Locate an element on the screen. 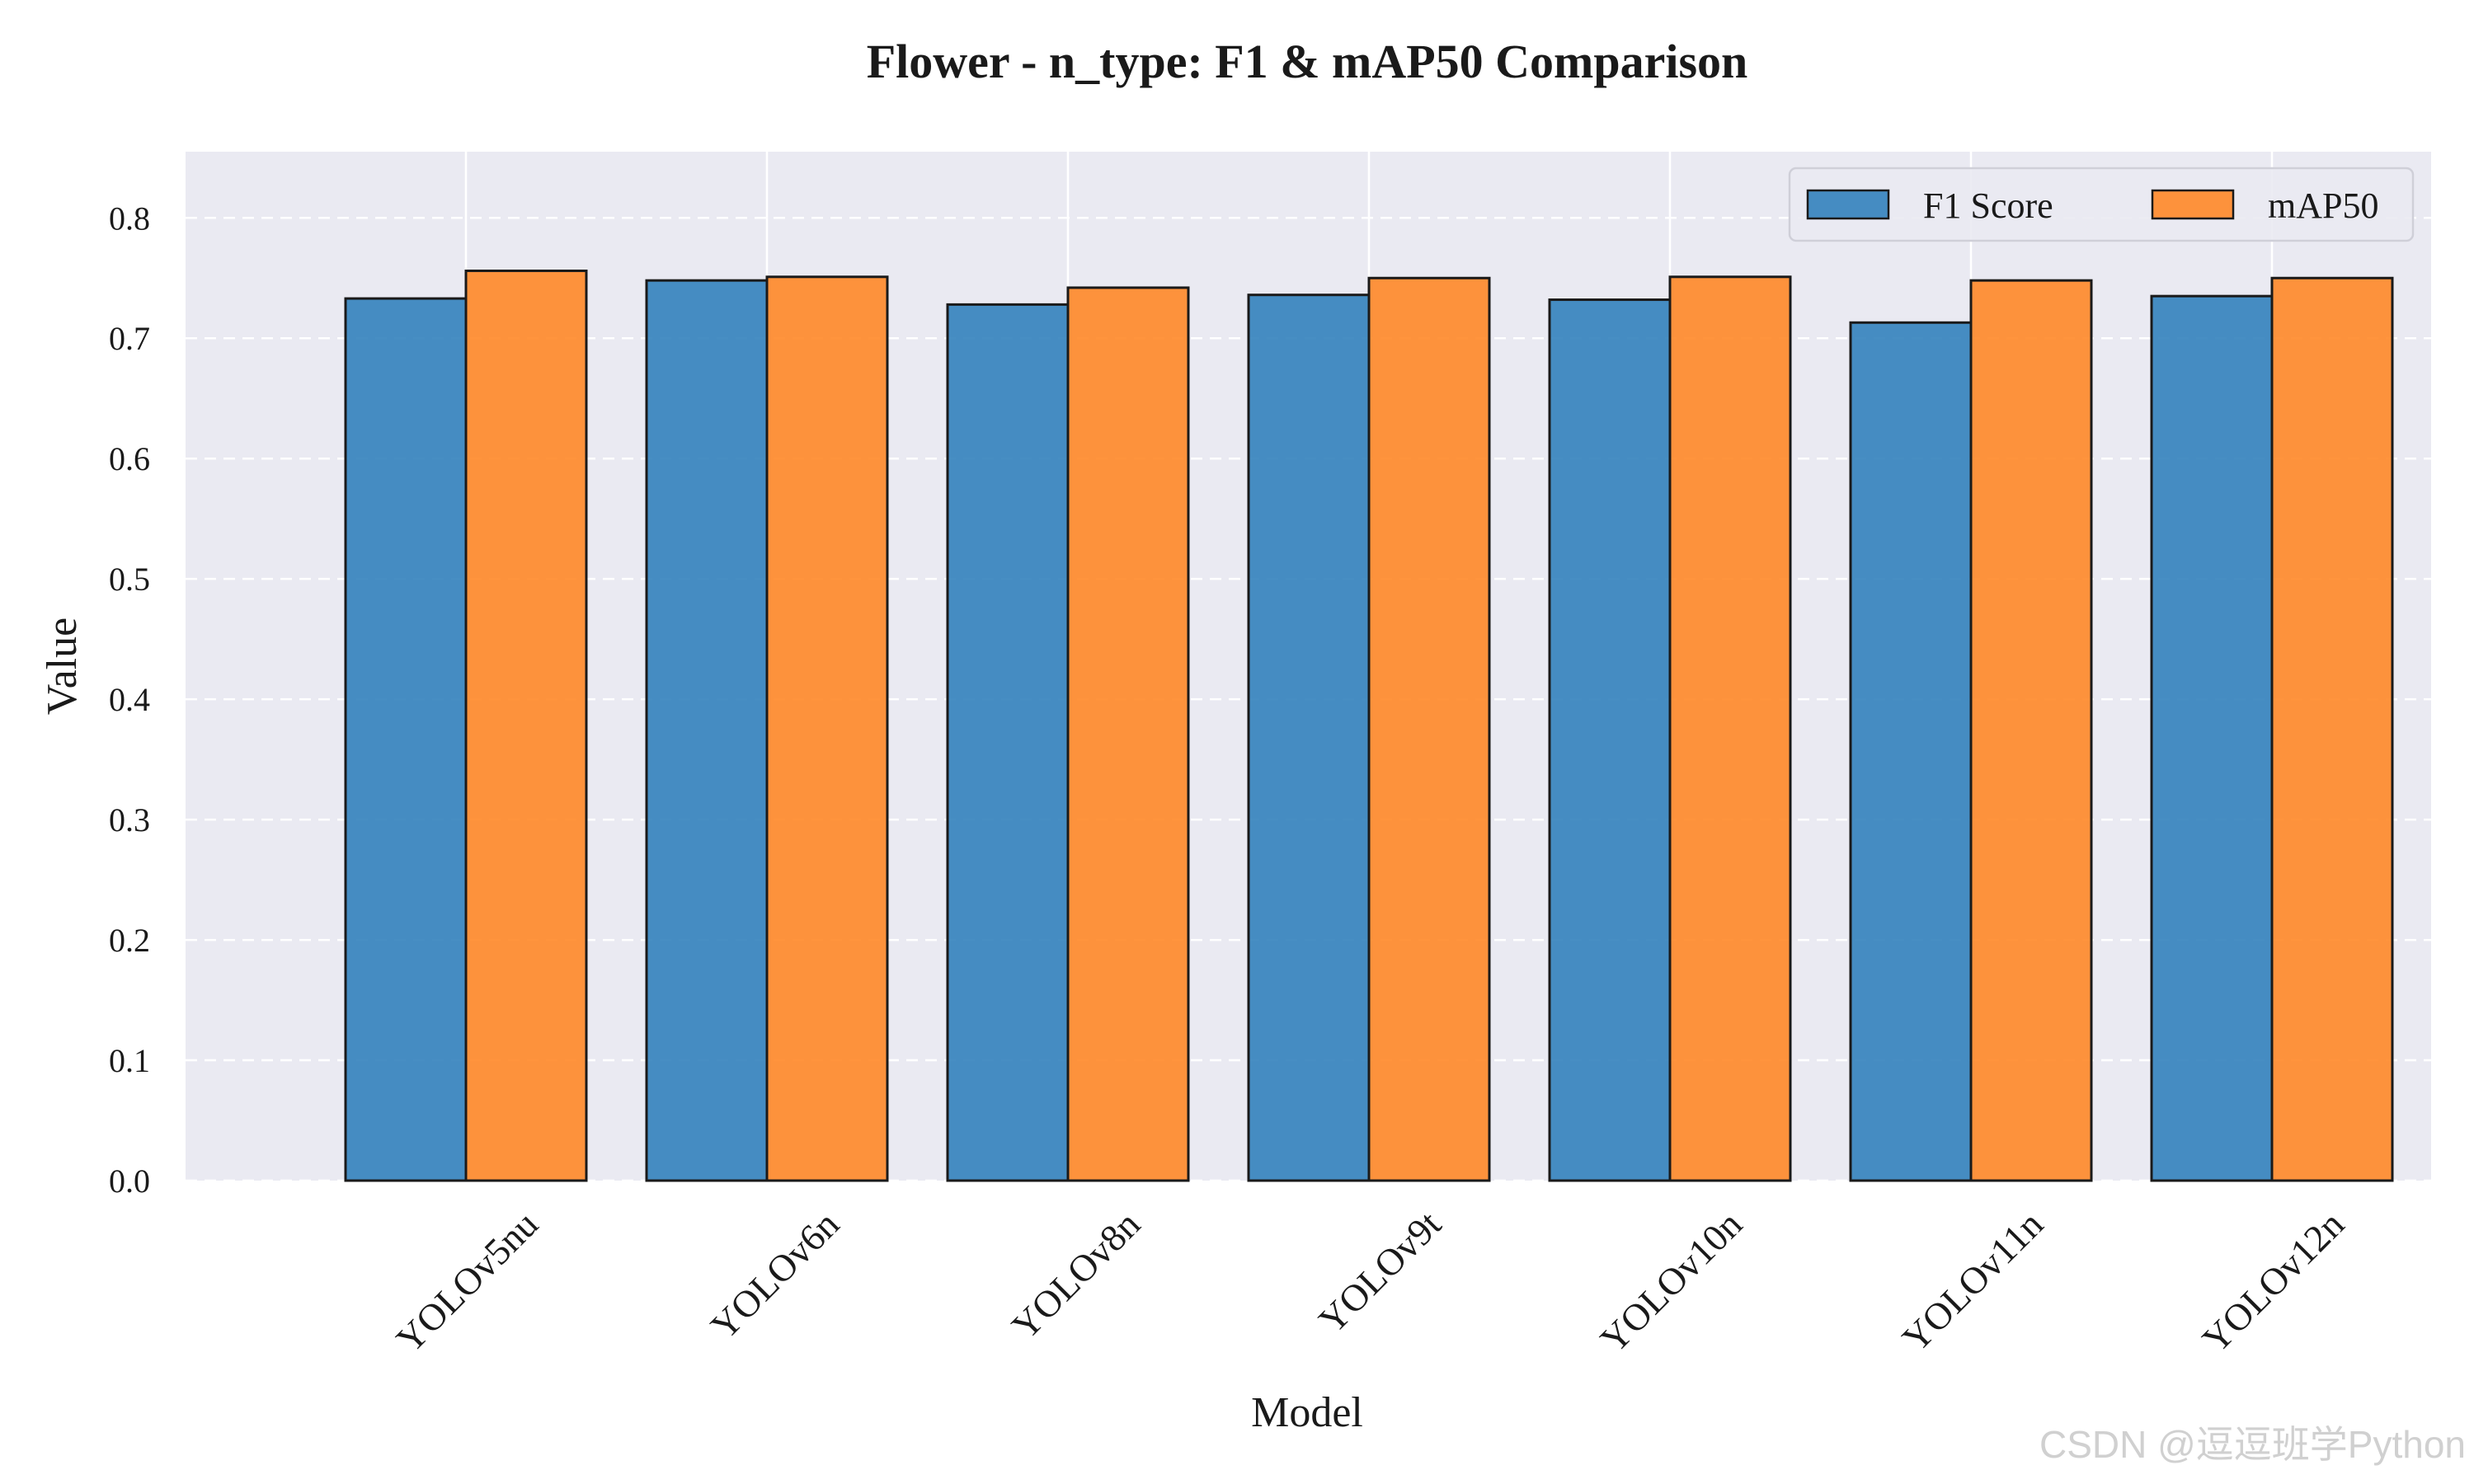 This screenshot has height=1484, width=2474. x-tick-label: YOLOv6n is located at coordinates (775, 1275).